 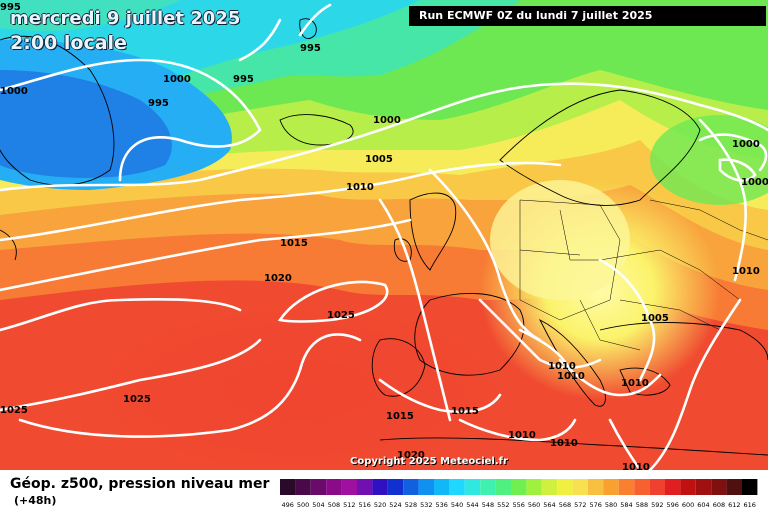 What do you see at coordinates (643, 275) in the screenshot?
I see `borders` at bounding box center [643, 275].